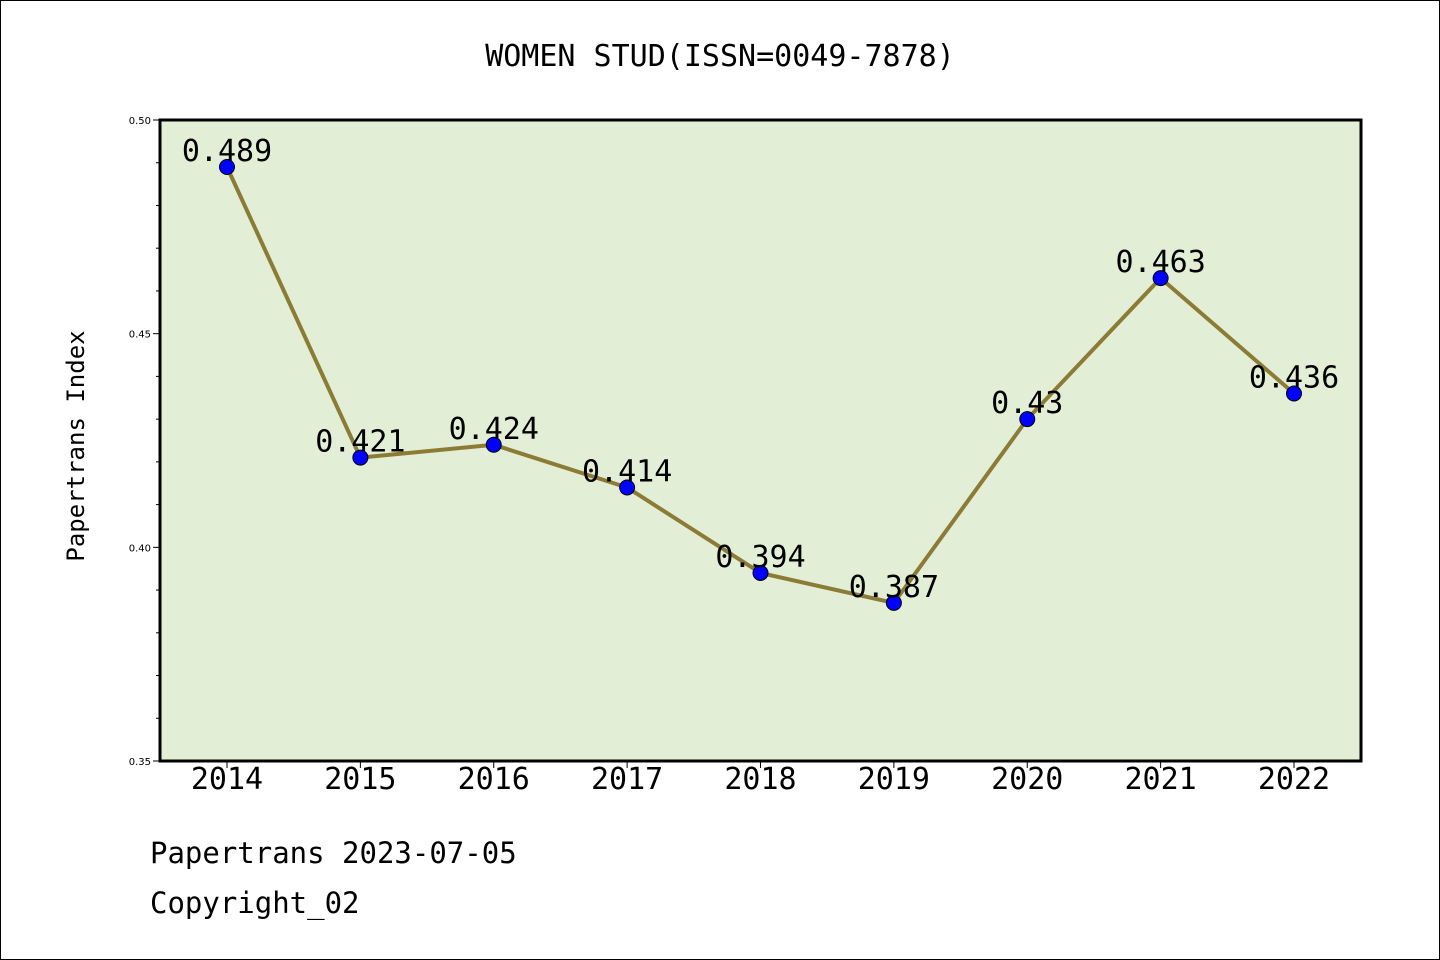 The height and width of the screenshot is (960, 1440). Describe the element at coordinates (360, 442) in the screenshot. I see `data-label: 0.421` at that location.